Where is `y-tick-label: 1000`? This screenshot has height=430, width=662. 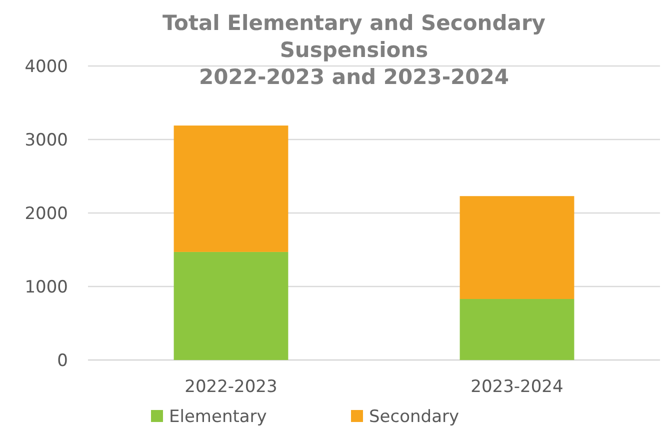 y-tick-label: 1000 is located at coordinates (46, 287).